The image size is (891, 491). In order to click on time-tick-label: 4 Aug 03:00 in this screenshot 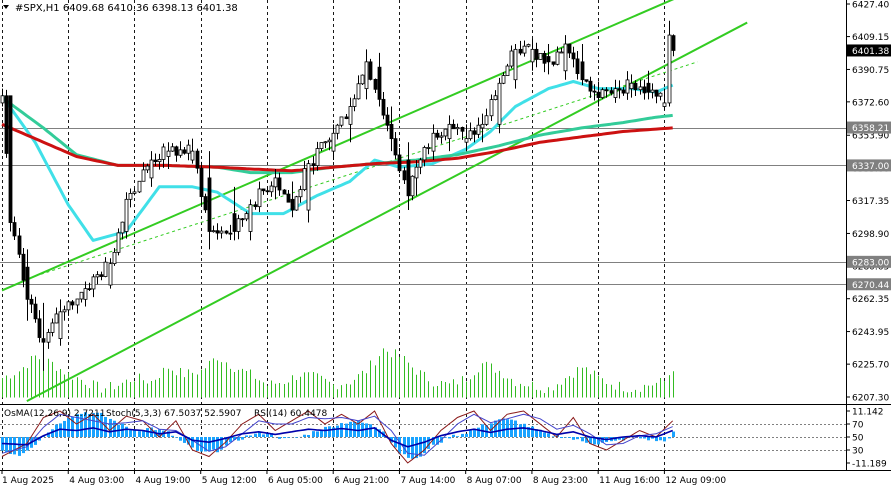, I will do `click(96, 481)`.